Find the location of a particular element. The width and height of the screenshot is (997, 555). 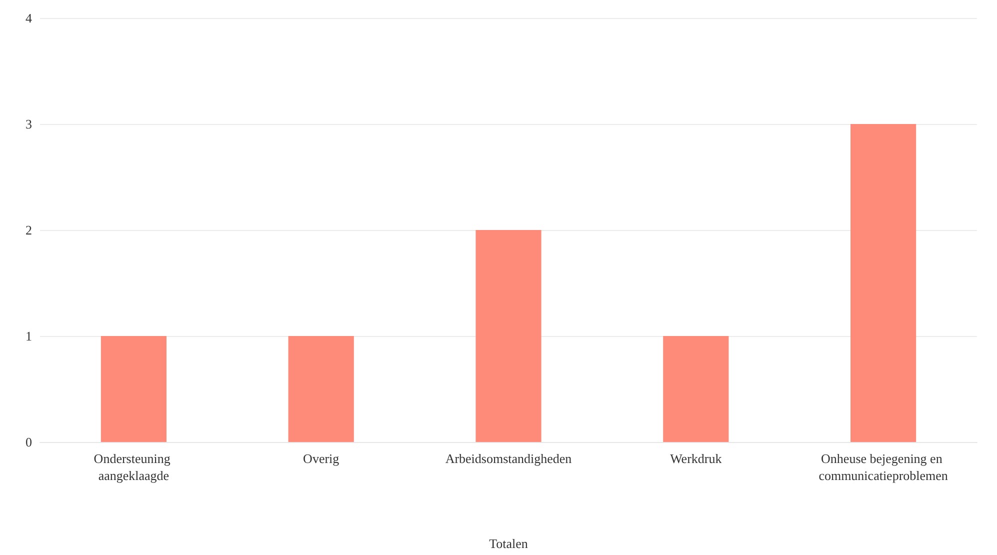

x-tick-label: Werkdruk is located at coordinates (696, 458).